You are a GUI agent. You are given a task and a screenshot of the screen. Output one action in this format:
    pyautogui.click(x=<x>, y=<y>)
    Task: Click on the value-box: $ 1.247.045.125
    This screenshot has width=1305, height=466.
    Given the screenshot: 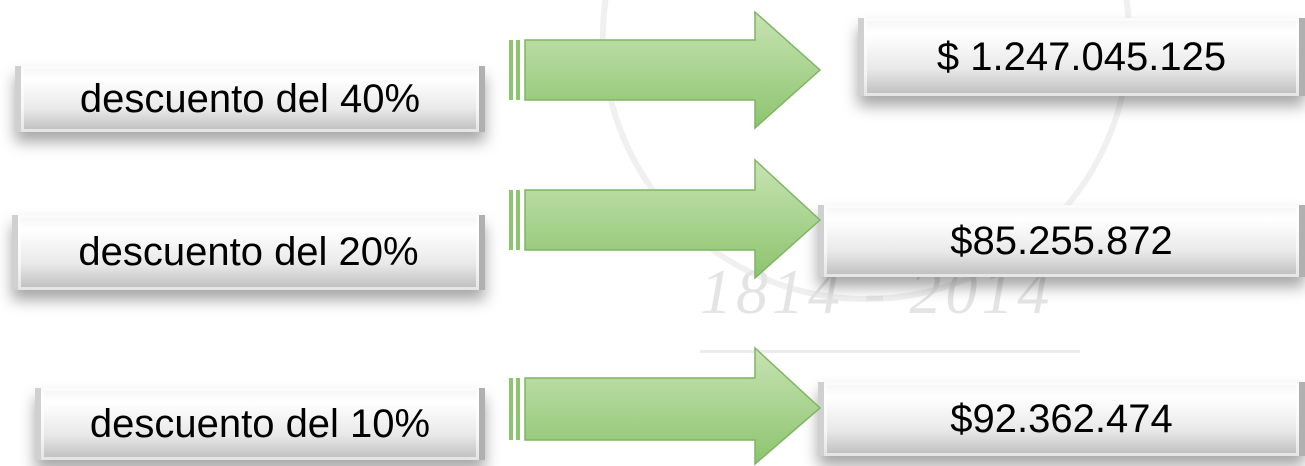 What is the action you would take?
    pyautogui.click(x=1081, y=57)
    